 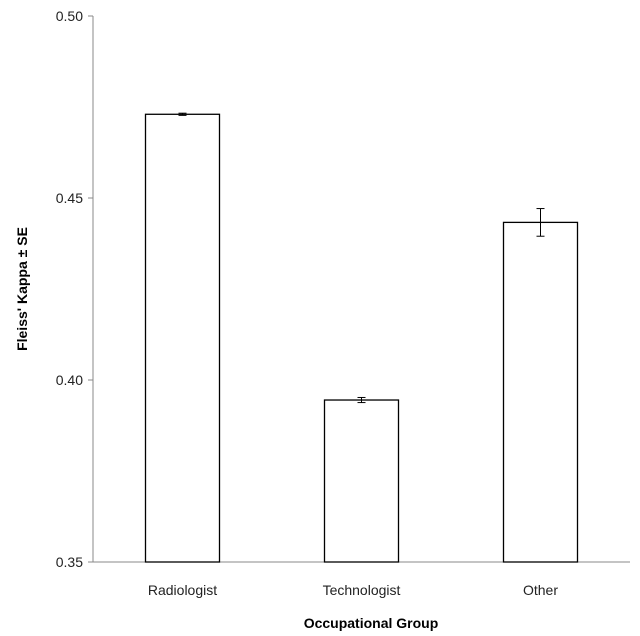 What do you see at coordinates (361, 481) in the screenshot?
I see `bar-technologist` at bounding box center [361, 481].